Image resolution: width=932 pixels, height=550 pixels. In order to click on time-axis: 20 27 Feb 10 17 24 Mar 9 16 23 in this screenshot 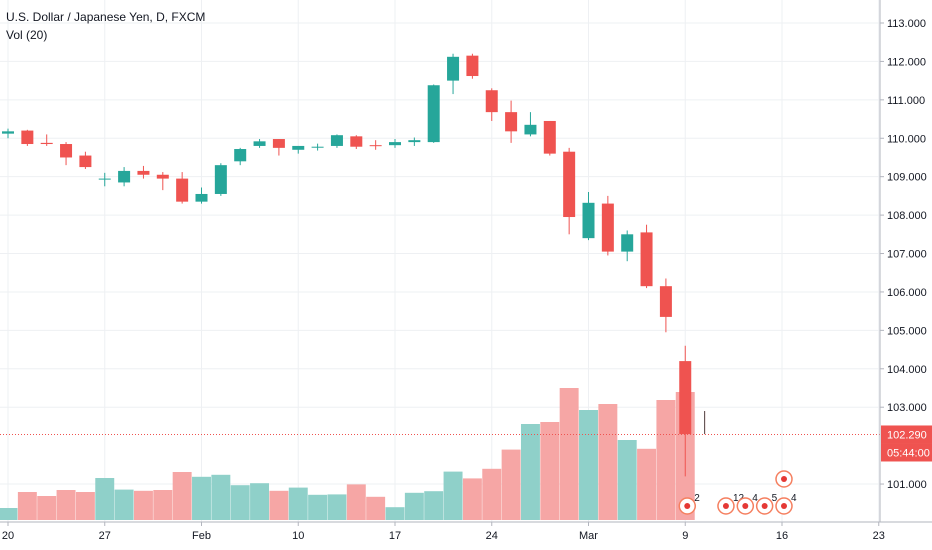, I will do `click(466, 535)`.